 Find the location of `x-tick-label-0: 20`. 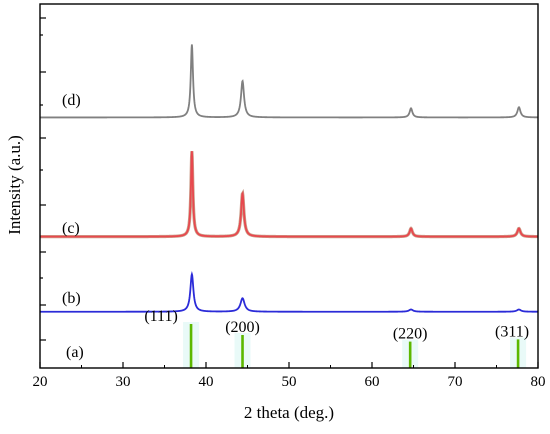

x-tick-label-0: 20 is located at coordinates (40, 382).